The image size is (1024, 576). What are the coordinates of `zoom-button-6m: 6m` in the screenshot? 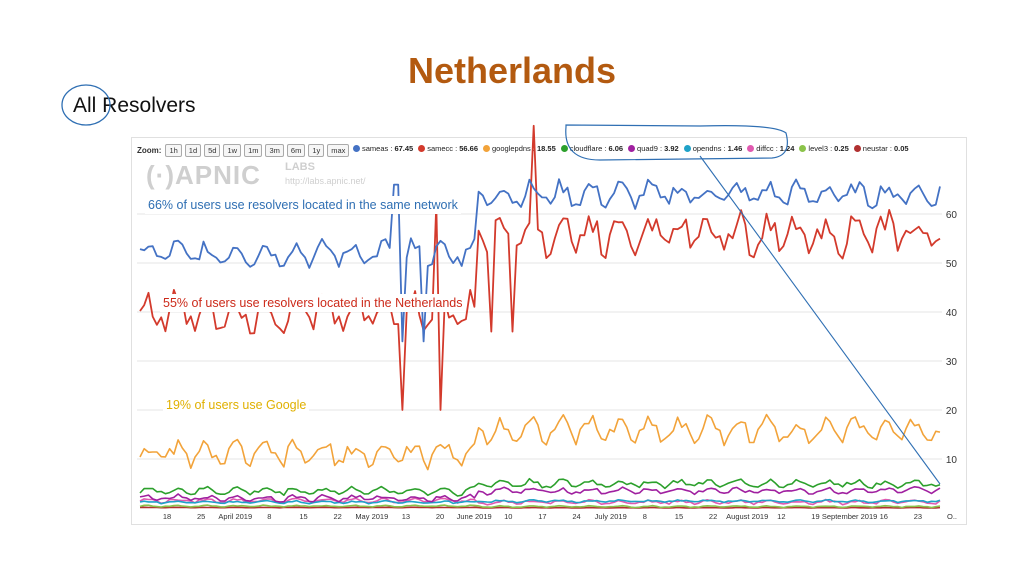 It's located at (296, 150).